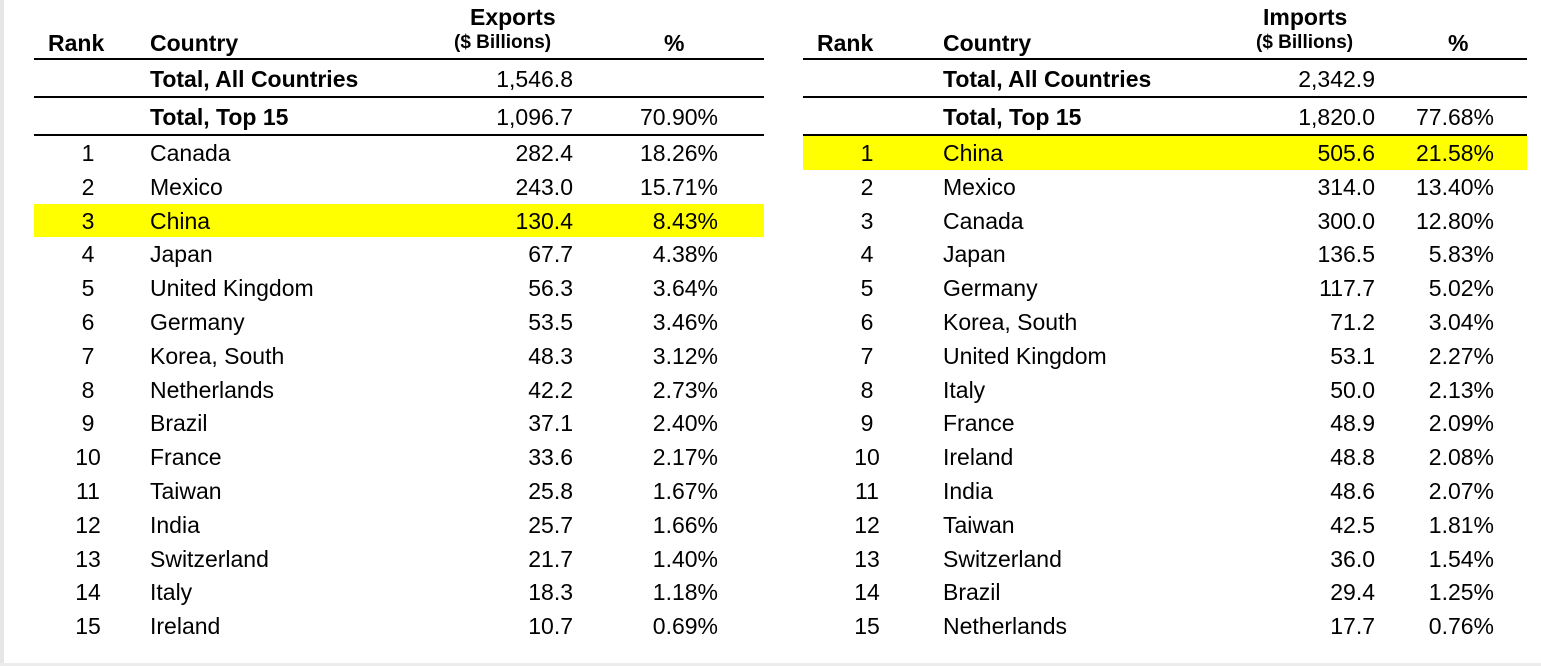  Describe the element at coordinates (399, 78) in the screenshot. I see `total-all-row: Total, All Countries 1,546.8` at that location.